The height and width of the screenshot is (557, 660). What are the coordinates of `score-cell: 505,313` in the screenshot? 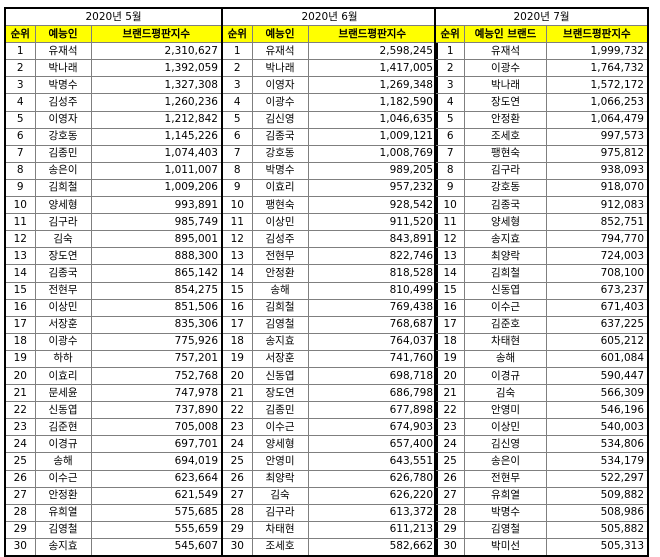 It's located at (597, 547).